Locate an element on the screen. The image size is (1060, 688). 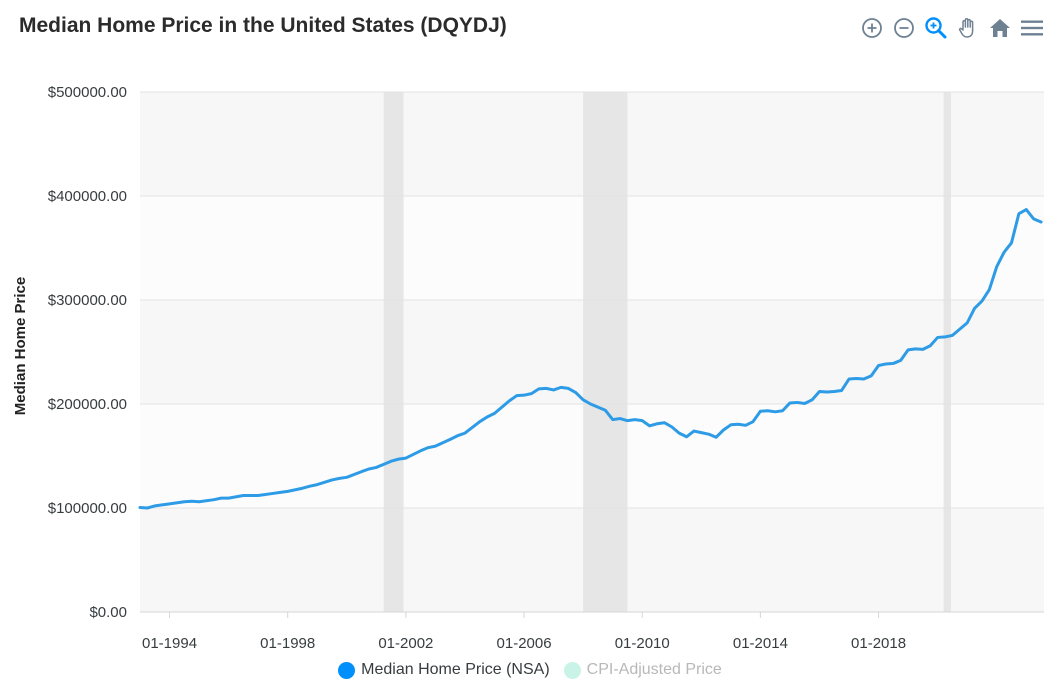
selection-zoom-icon is located at coordinates (936, 28).